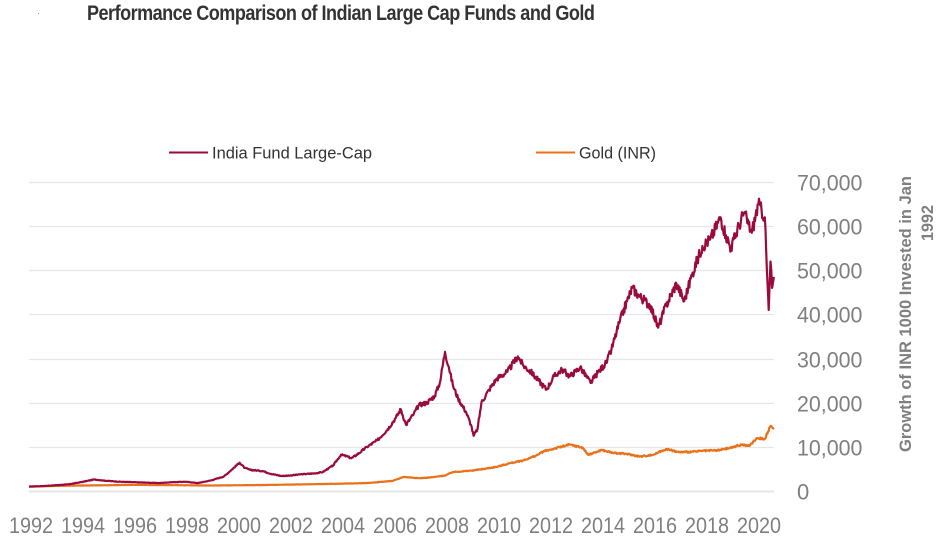 The height and width of the screenshot is (547, 947). Describe the element at coordinates (655, 525) in the screenshot. I see `x-tick-label: 2016` at that location.